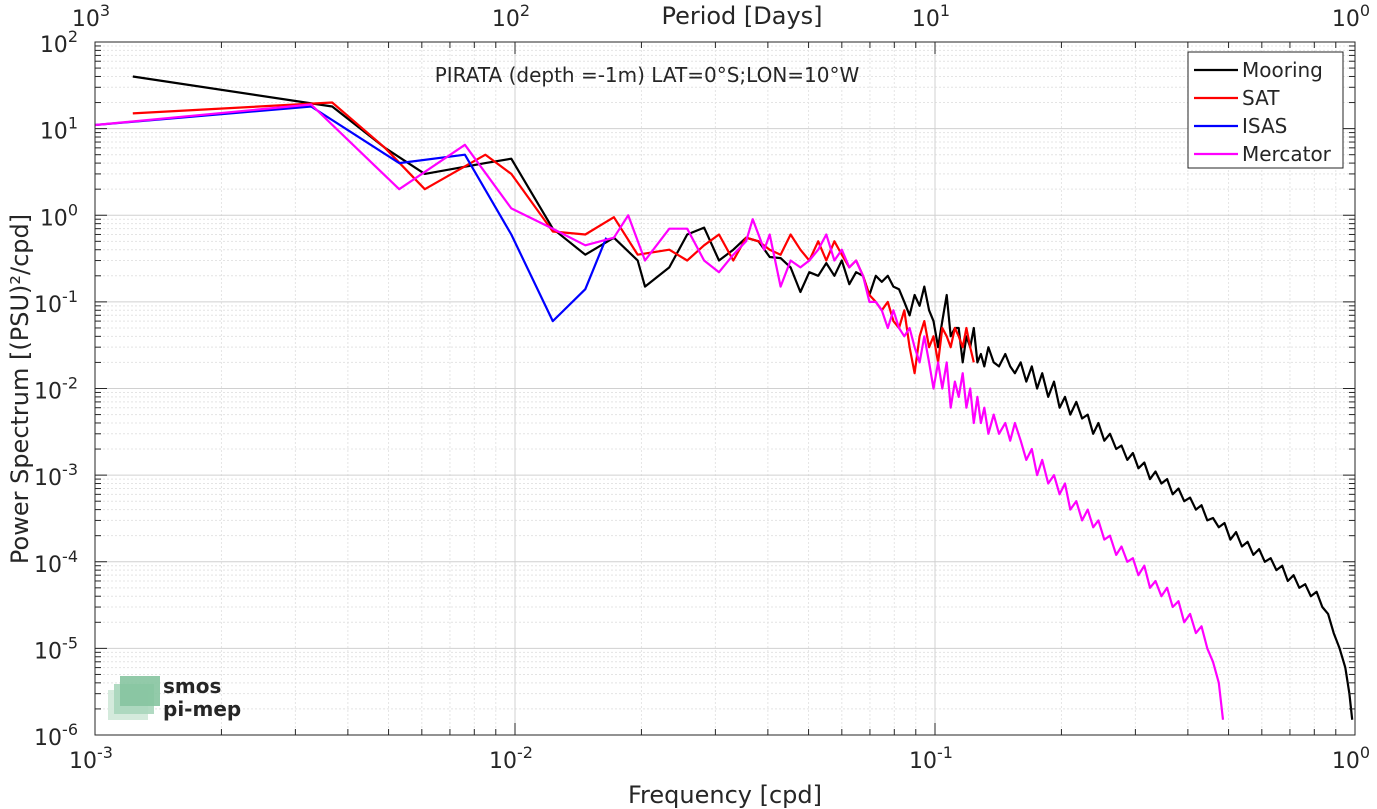 The height and width of the screenshot is (809, 1377). I want to click on y-tick-label: 10², so click(59, 42).